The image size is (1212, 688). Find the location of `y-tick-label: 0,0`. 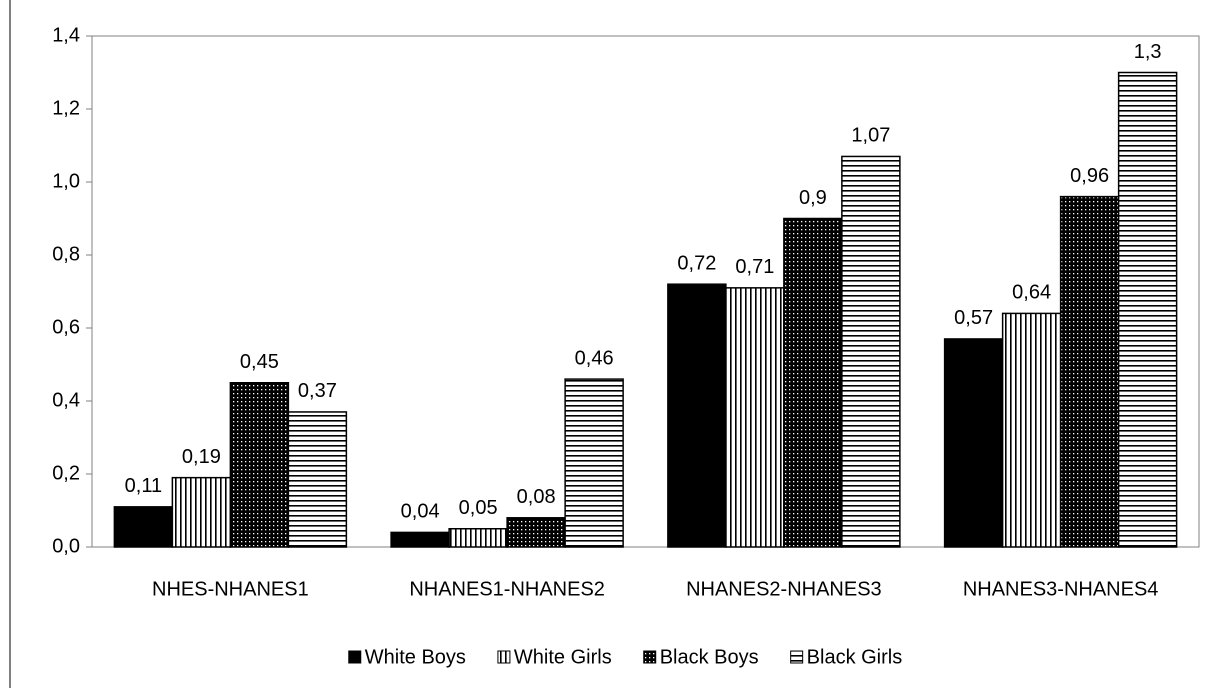

y-tick-label: 0,0 is located at coordinates (66, 546).